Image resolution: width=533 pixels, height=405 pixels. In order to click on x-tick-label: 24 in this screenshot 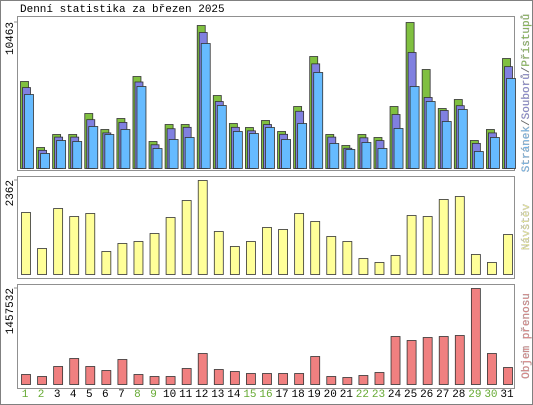, I will do `click(395, 395)`.